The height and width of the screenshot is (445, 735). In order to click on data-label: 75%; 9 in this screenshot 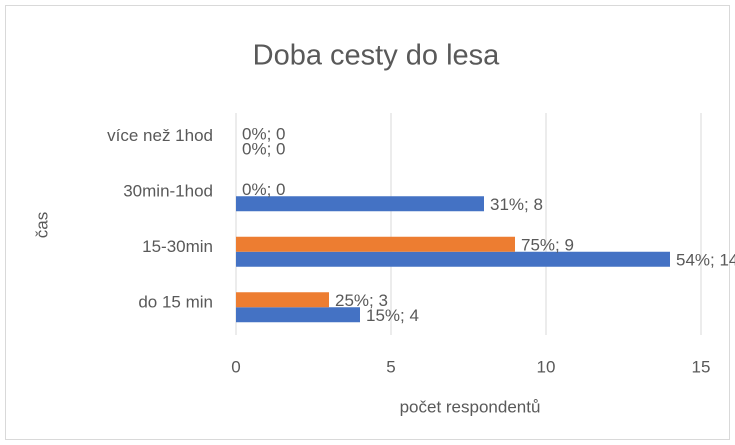, I will do `click(547, 245)`.